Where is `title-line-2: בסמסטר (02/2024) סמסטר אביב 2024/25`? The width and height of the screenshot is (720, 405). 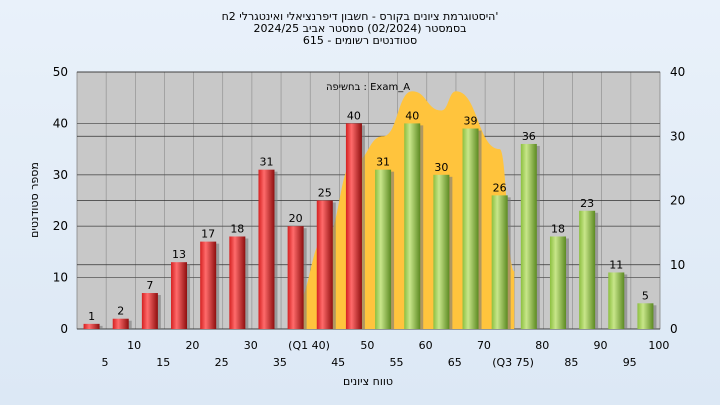
title-line-2: בסמסטר (02/2024) סמסטר אביב 2024/25 is located at coordinates (359, 28).